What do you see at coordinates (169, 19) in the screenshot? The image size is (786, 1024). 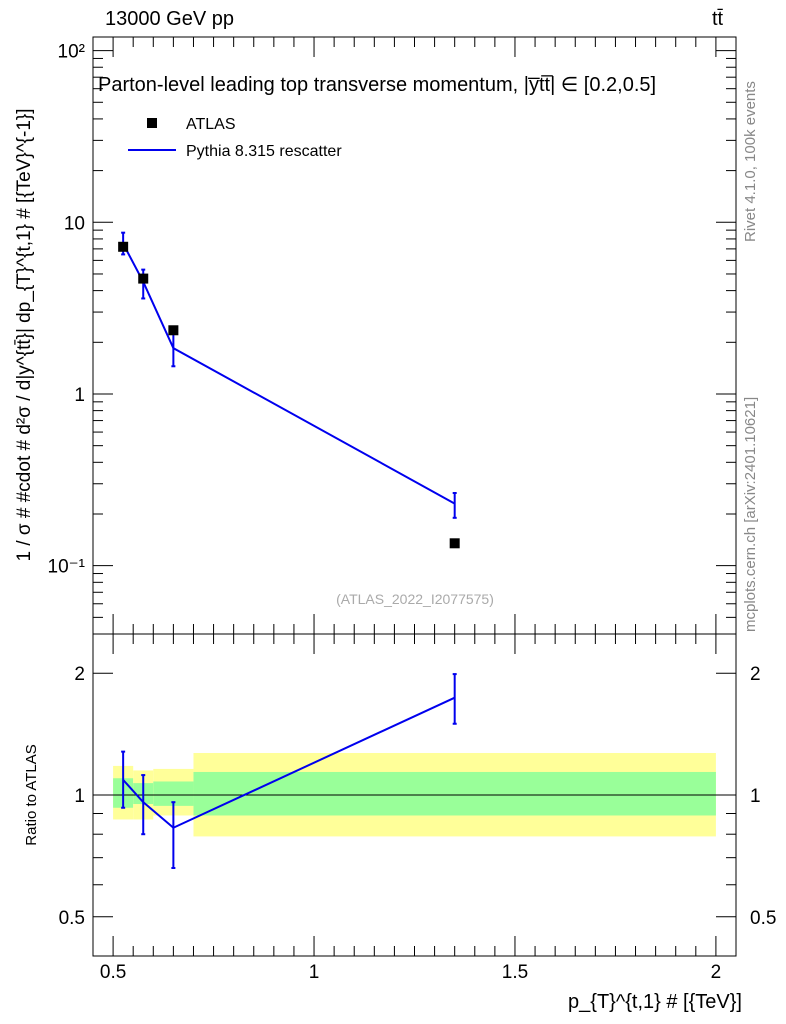 I see `energy-label: 13000 GeV pp` at bounding box center [169, 19].